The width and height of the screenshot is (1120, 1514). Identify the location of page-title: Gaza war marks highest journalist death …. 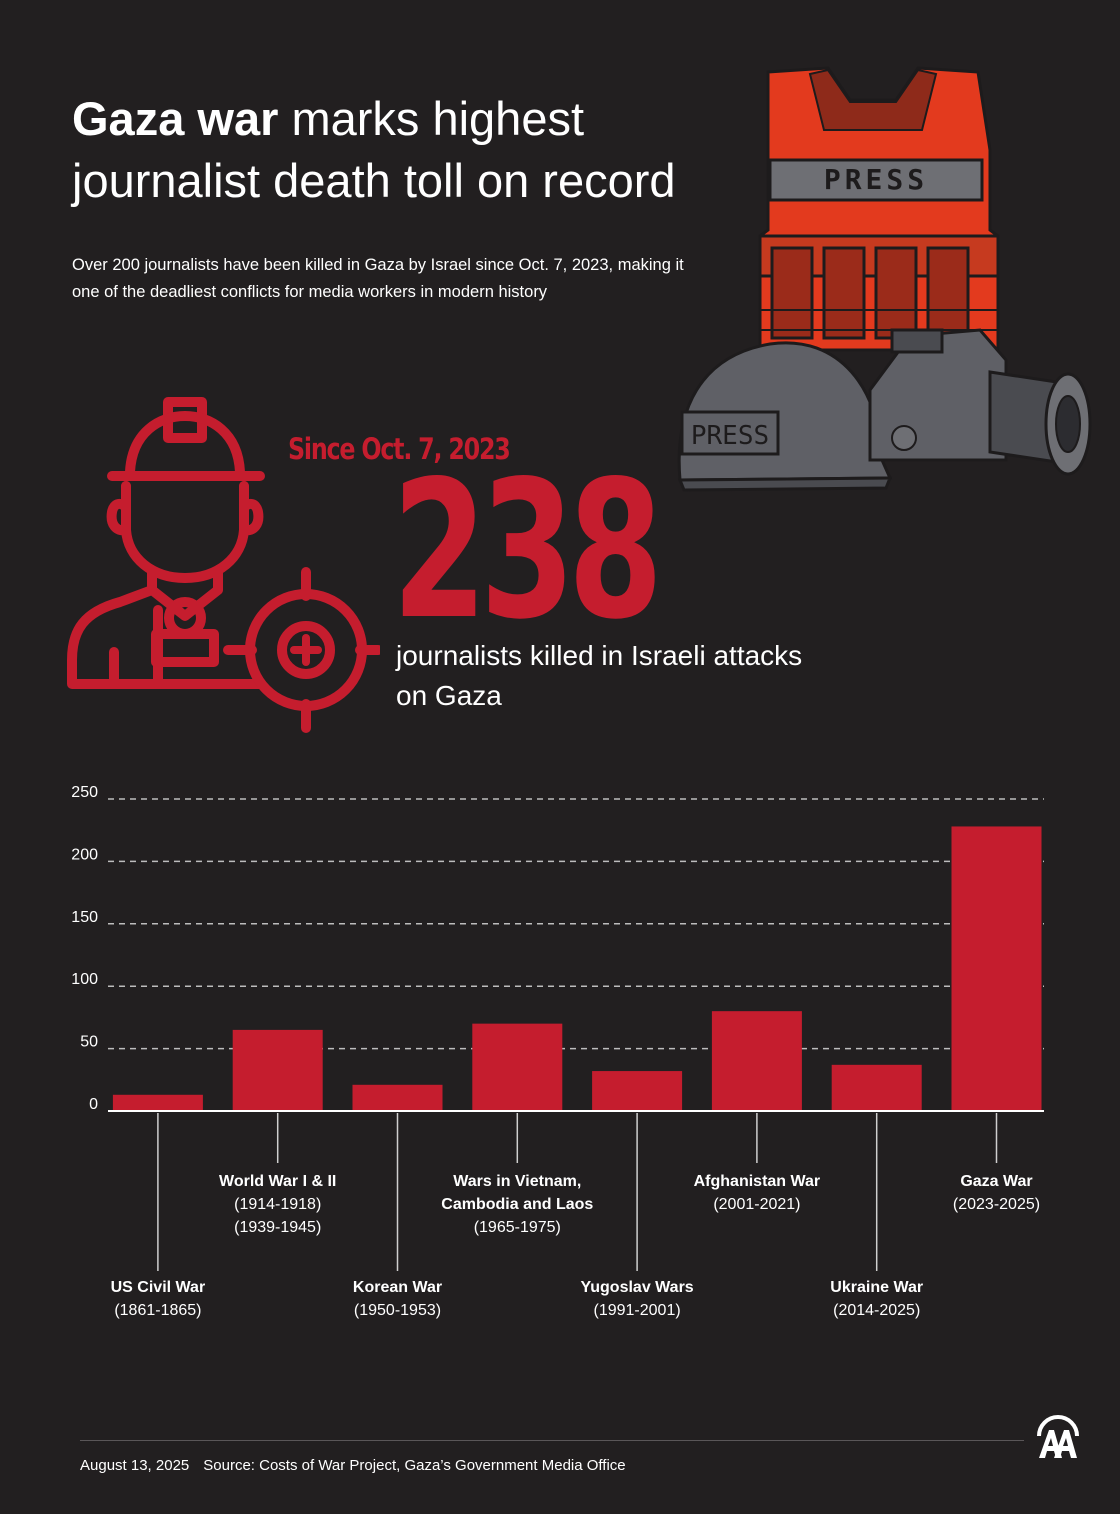
(422, 150).